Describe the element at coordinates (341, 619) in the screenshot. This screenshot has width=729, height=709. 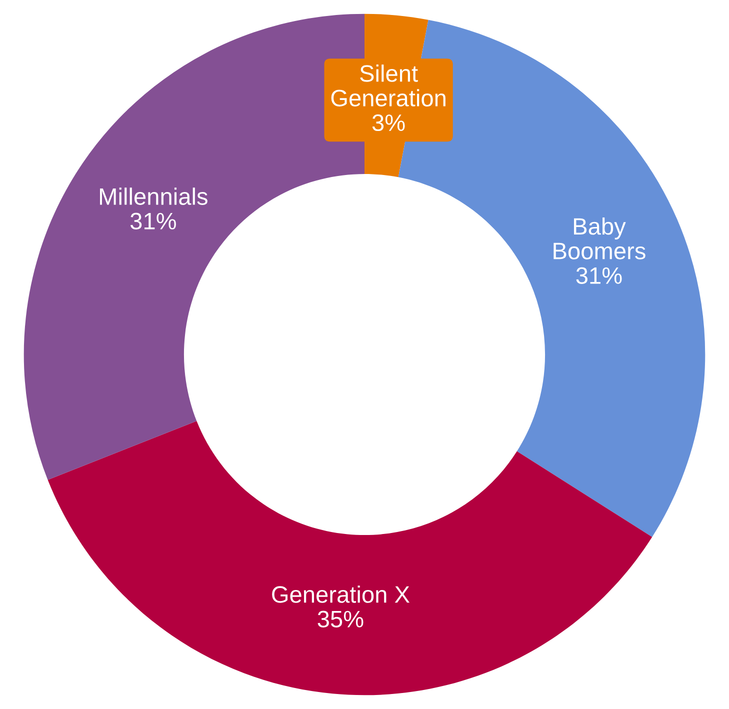
I see `data-label: 35%` at that location.